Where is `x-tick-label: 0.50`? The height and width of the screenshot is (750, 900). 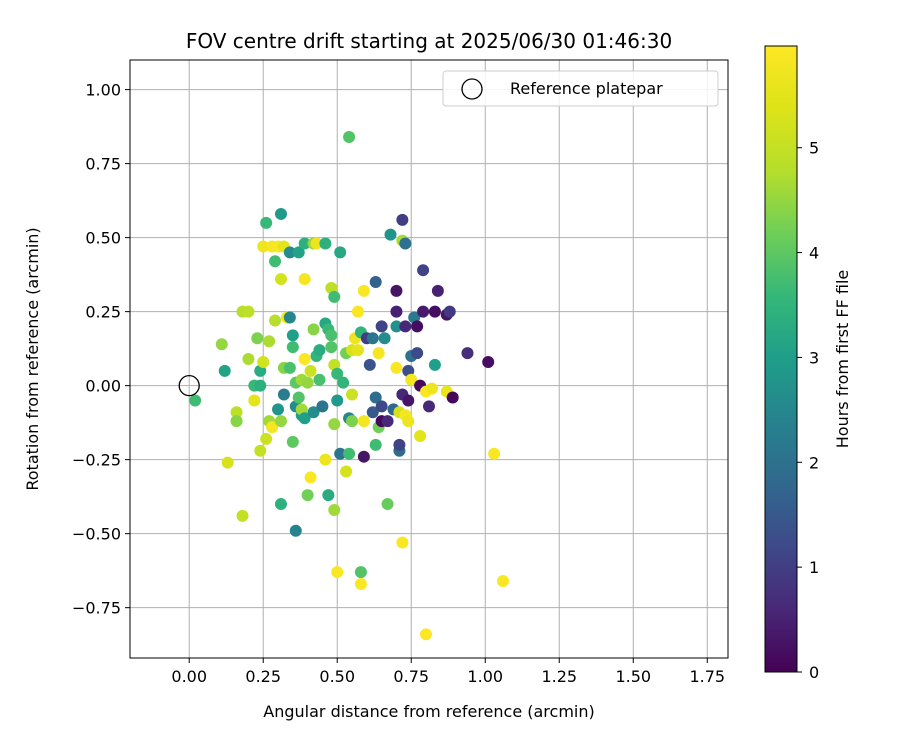
x-tick-label: 0.50 is located at coordinates (337, 676).